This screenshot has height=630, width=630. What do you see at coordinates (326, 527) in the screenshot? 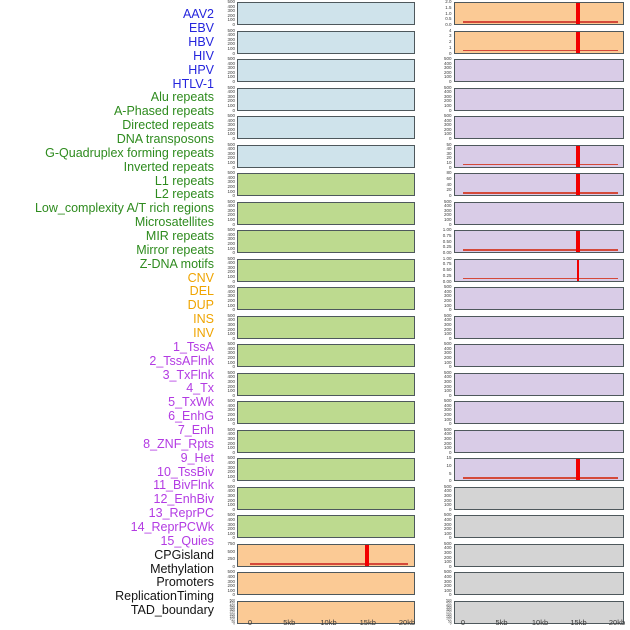
I see `panel-left-r19` at bounding box center [326, 527].